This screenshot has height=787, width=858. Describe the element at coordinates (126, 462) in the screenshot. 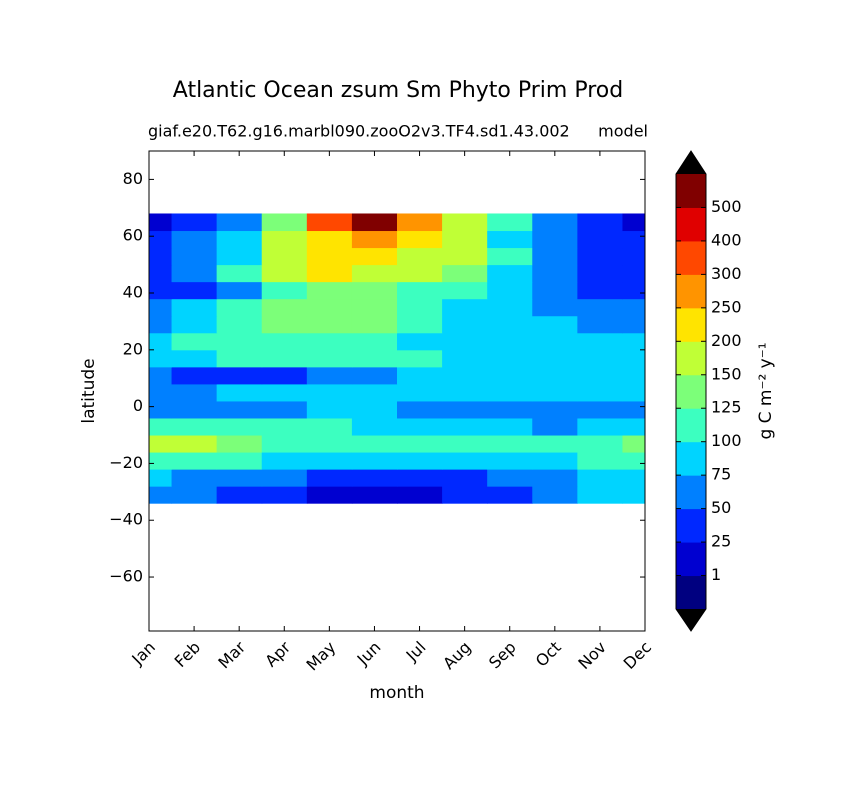

I see `y-tick-label: −20` at that location.